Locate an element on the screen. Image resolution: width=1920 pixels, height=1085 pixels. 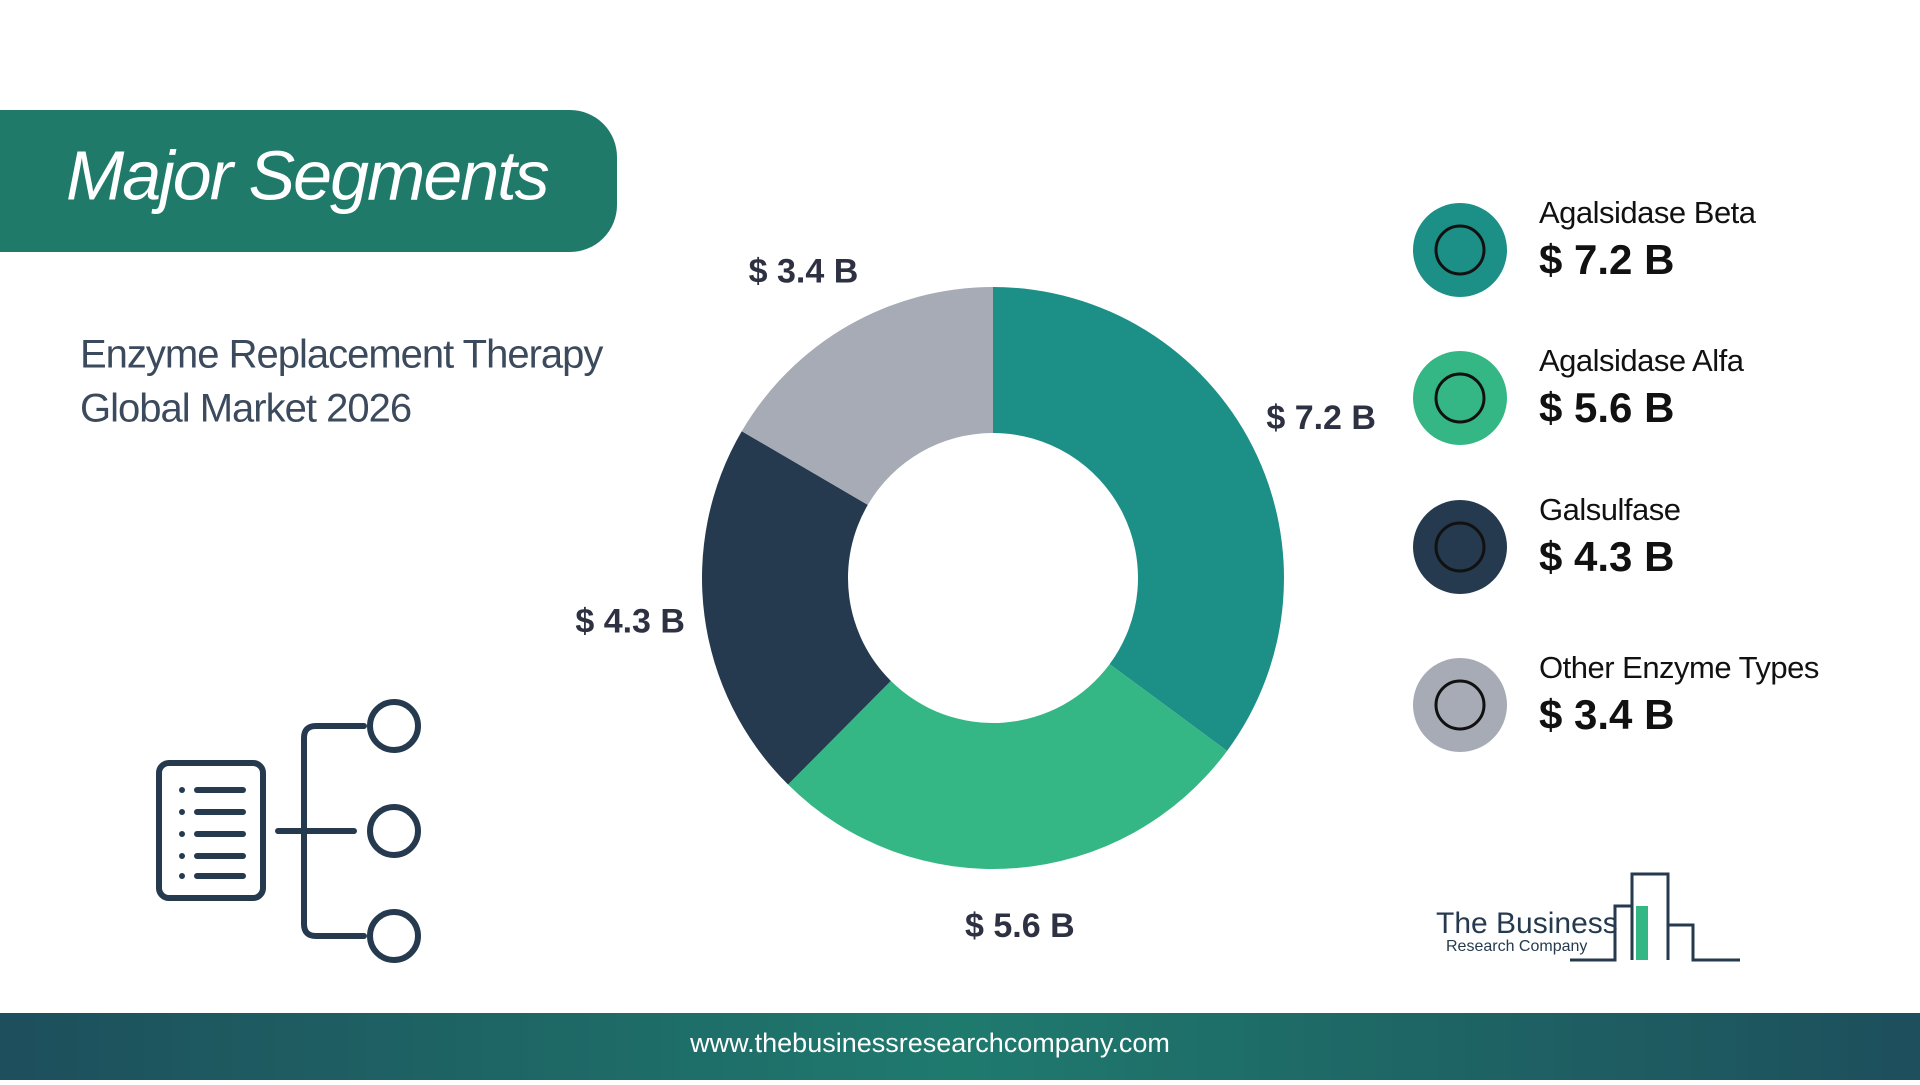
title: Major Segments is located at coordinates (307, 175).